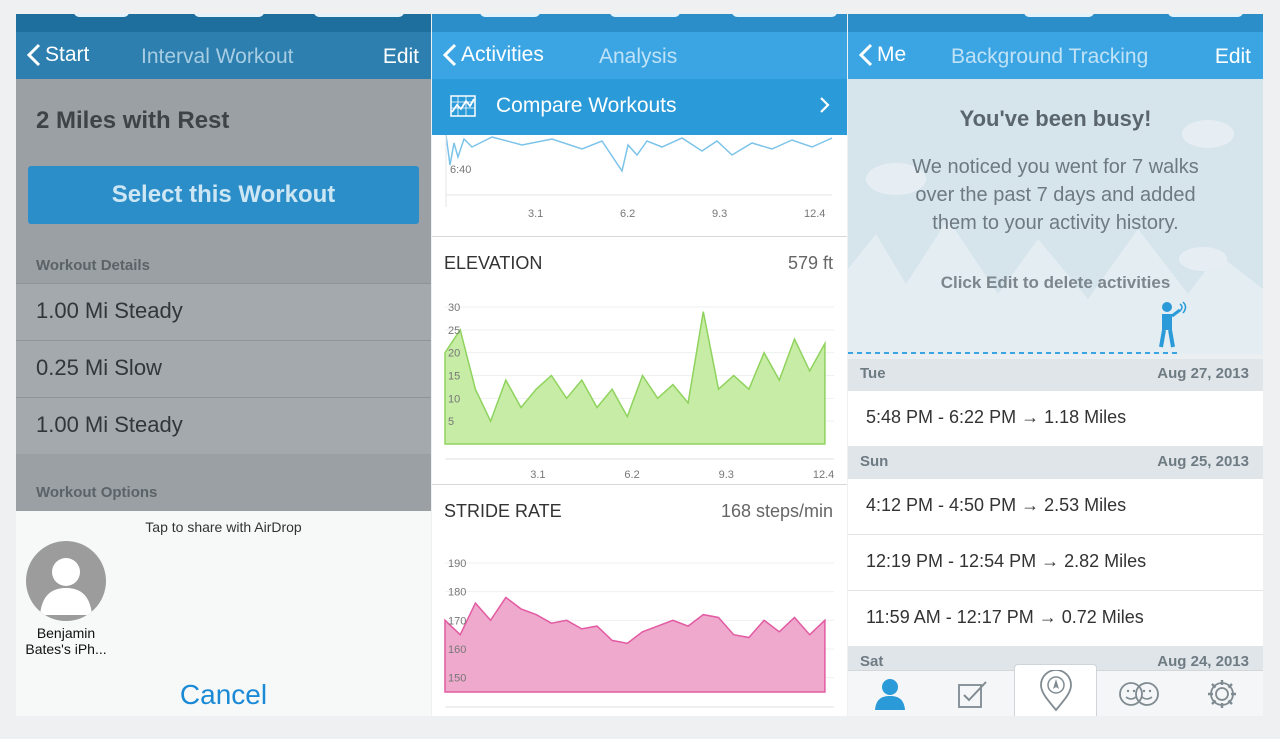  I want to click on tab-friends, so click(1138, 693).